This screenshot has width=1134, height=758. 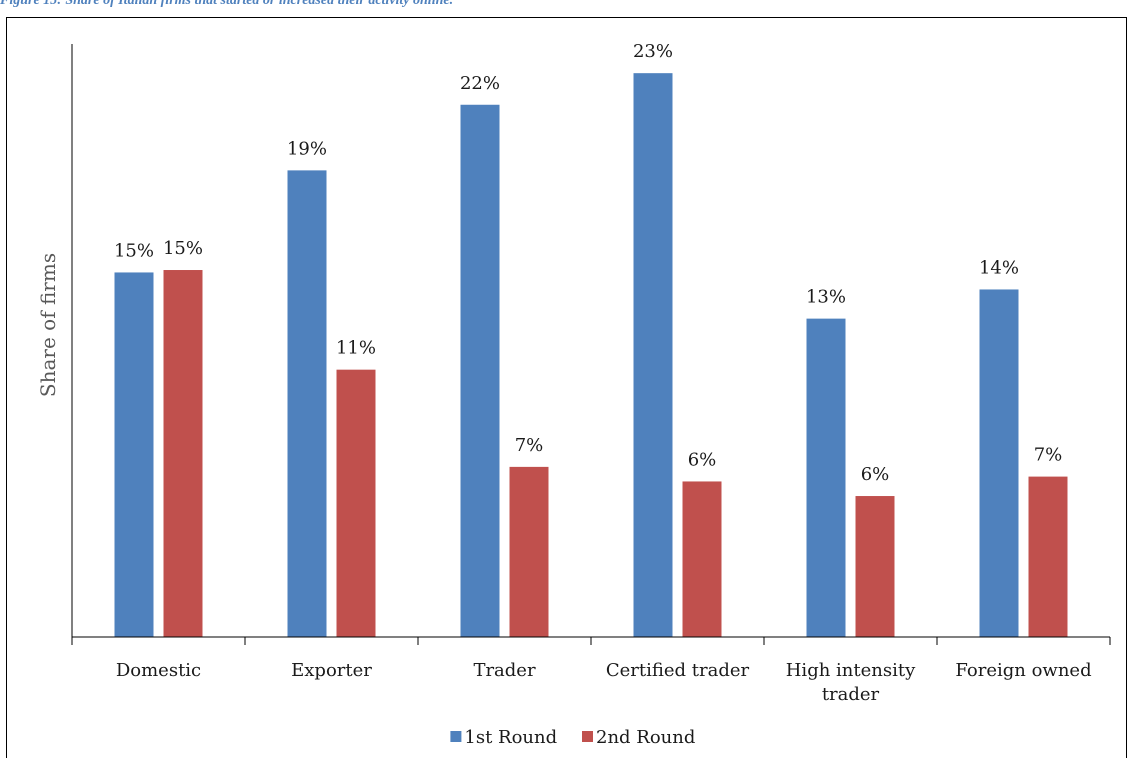 I want to click on legend-label-1: 1st Round, so click(x=510, y=737).